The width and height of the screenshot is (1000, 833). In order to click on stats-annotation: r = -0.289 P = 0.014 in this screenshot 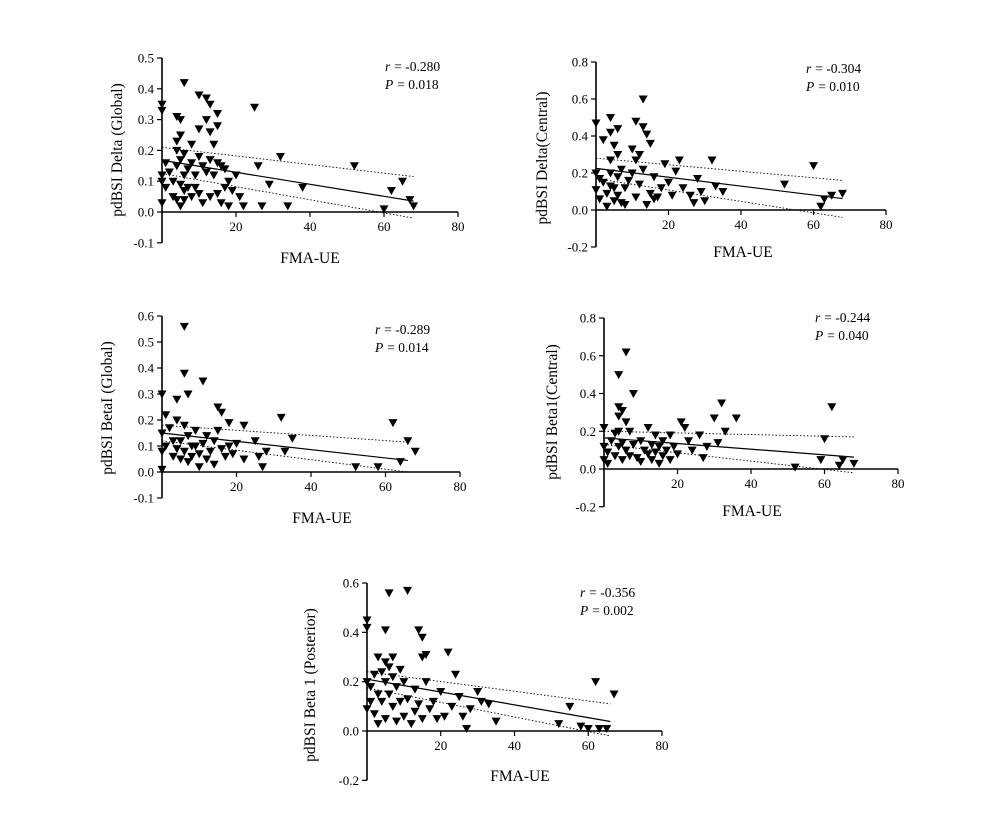, I will do `click(402, 338)`.